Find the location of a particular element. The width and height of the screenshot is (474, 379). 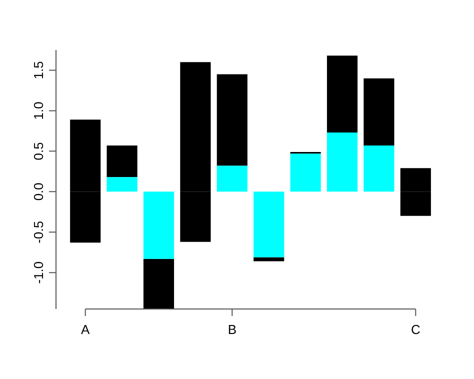

x-tick-label: C is located at coordinates (415, 330).